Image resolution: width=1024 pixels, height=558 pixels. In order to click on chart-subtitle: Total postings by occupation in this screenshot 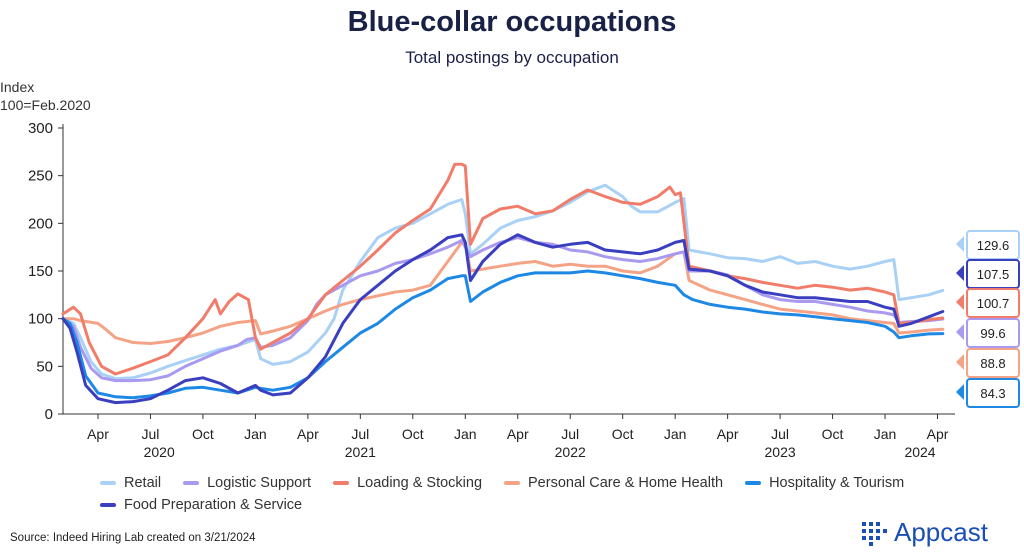, I will do `click(512, 57)`.